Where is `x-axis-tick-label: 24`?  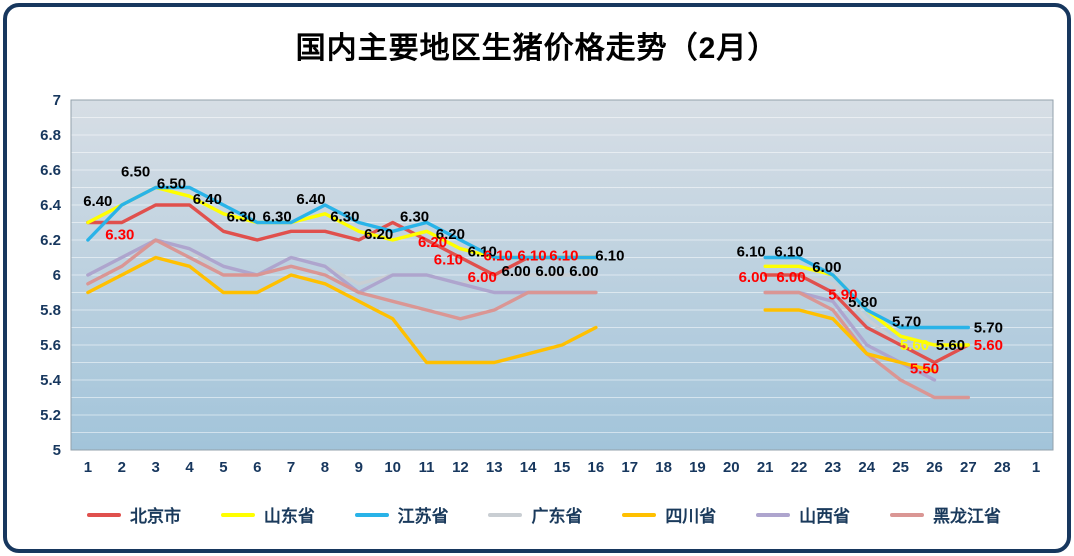
x-axis-tick-label: 24 is located at coordinates (866, 467).